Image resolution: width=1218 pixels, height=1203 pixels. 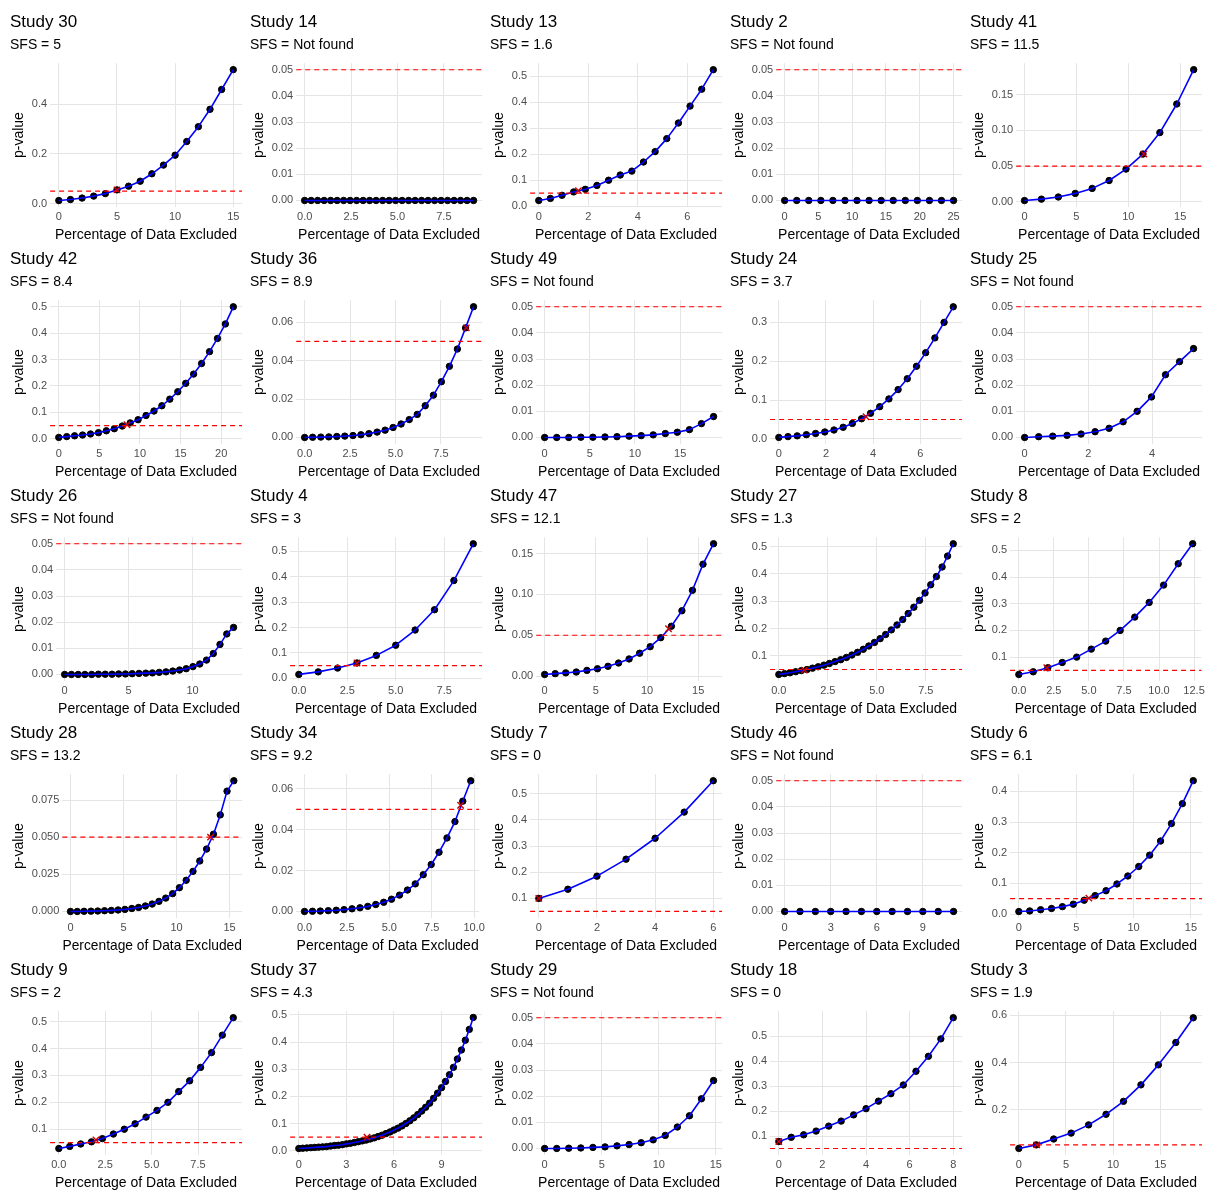 What do you see at coordinates (299, 689) in the screenshot?
I see `x-tick-label: 0.0` at bounding box center [299, 689].